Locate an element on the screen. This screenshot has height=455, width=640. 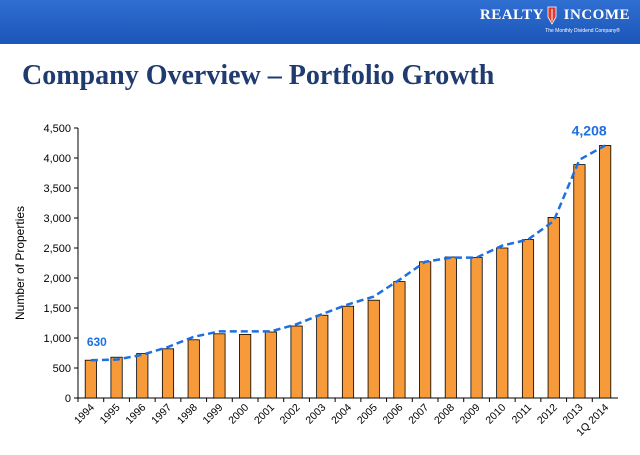
logo-mark-icon is located at coordinates (552, 15).